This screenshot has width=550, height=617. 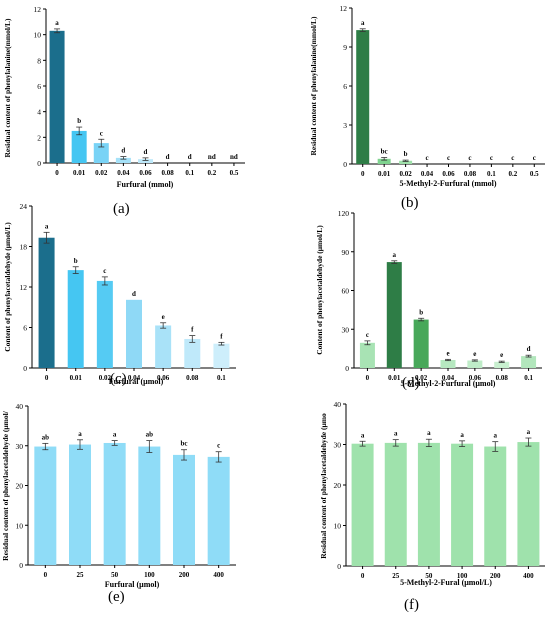 What do you see at coordinates (344, 213) in the screenshot?
I see `y-tick-label: 120` at bounding box center [344, 213].